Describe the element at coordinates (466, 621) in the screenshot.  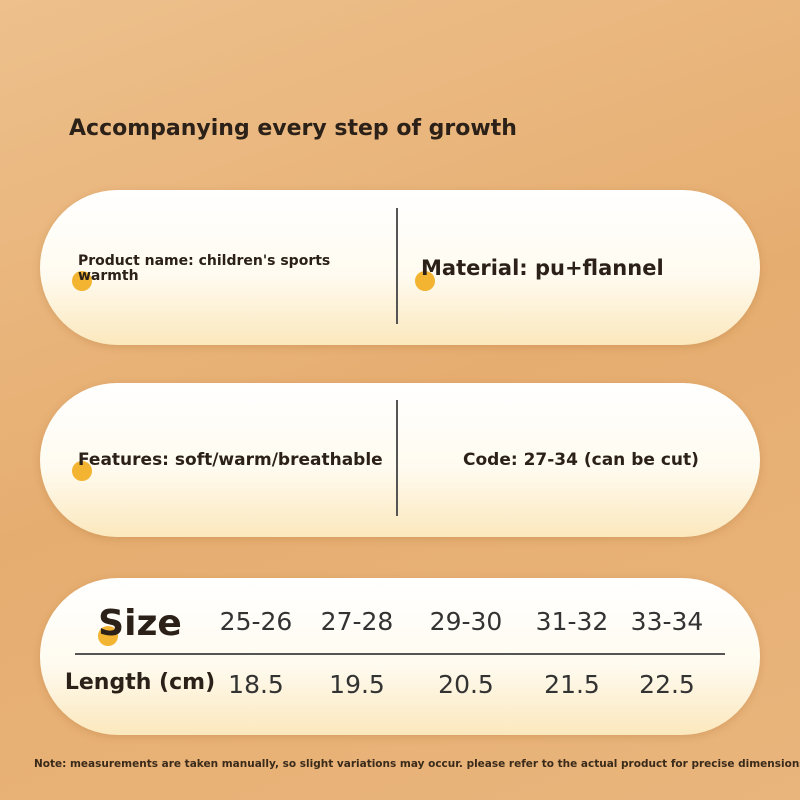
I see `table-cell: 29-30` at that location.